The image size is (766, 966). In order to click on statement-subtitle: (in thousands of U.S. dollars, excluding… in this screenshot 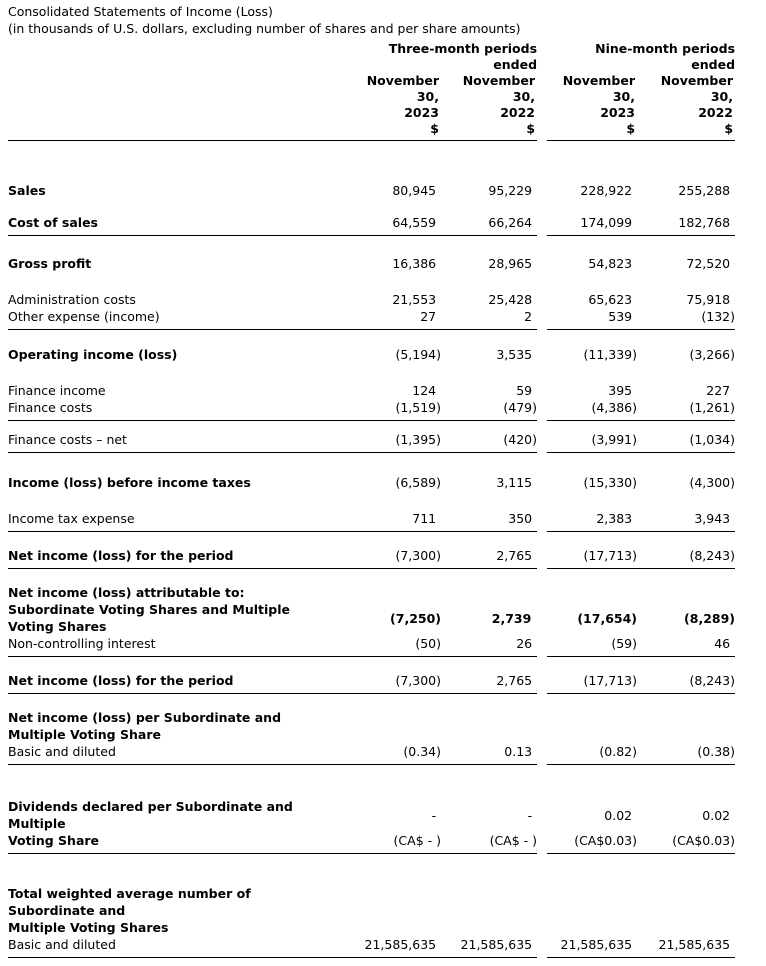, I will do `click(264, 28)`.